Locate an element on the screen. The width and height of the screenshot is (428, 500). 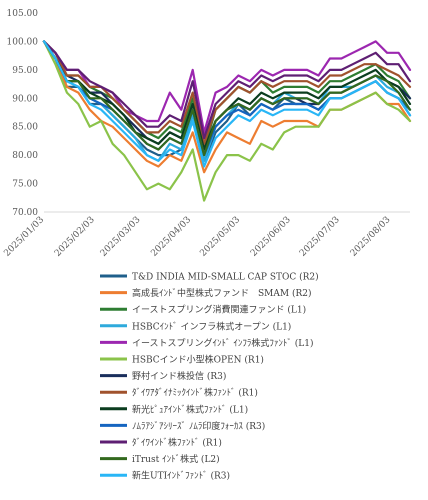
legend-item: iTrust ｲﾝﾄﾞ株式 (L2) is located at coordinates (160, 459).